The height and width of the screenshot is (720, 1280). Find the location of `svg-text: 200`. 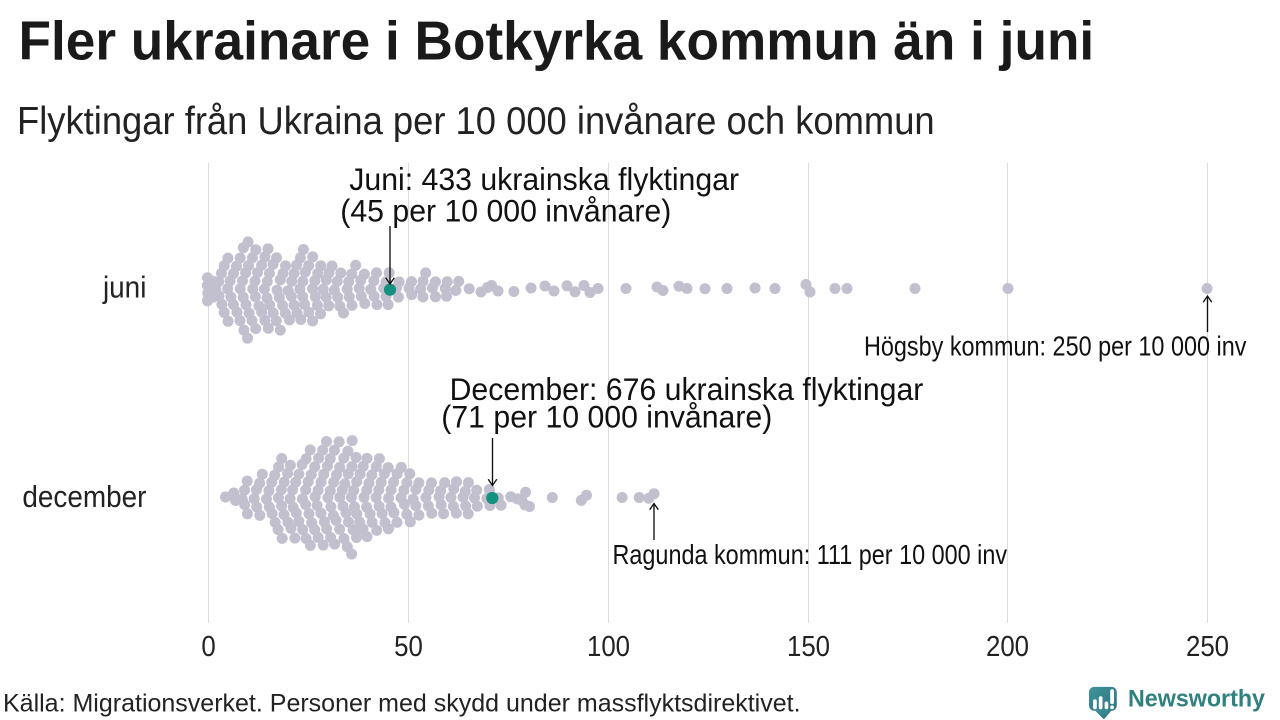

svg-text: 200 is located at coordinates (1007, 646).